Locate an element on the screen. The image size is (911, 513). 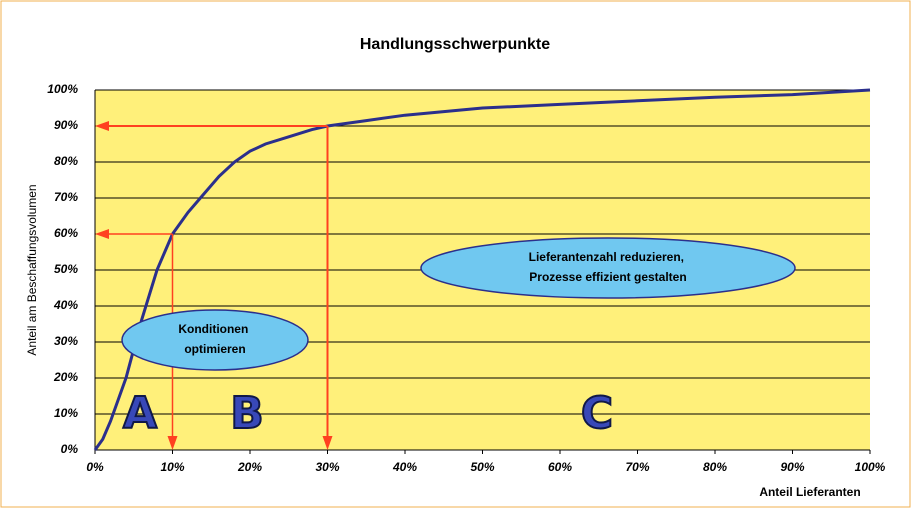
chart-title: Handlungsschwerpunkte is located at coordinates (455, 44).